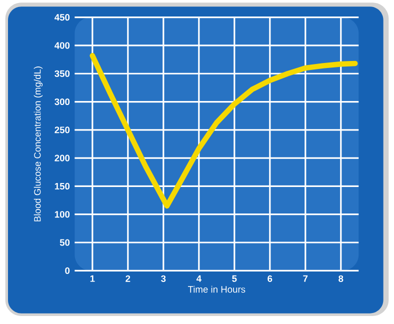 The height and width of the screenshot is (324, 394). Describe the element at coordinates (92, 278) in the screenshot. I see `x-tick-label: 1` at that location.